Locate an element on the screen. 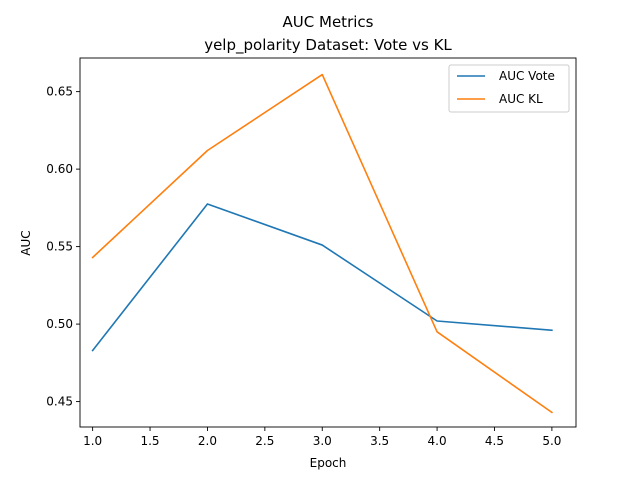 The image size is (640, 484). x-tick-label: 4.5 is located at coordinates (494, 441).